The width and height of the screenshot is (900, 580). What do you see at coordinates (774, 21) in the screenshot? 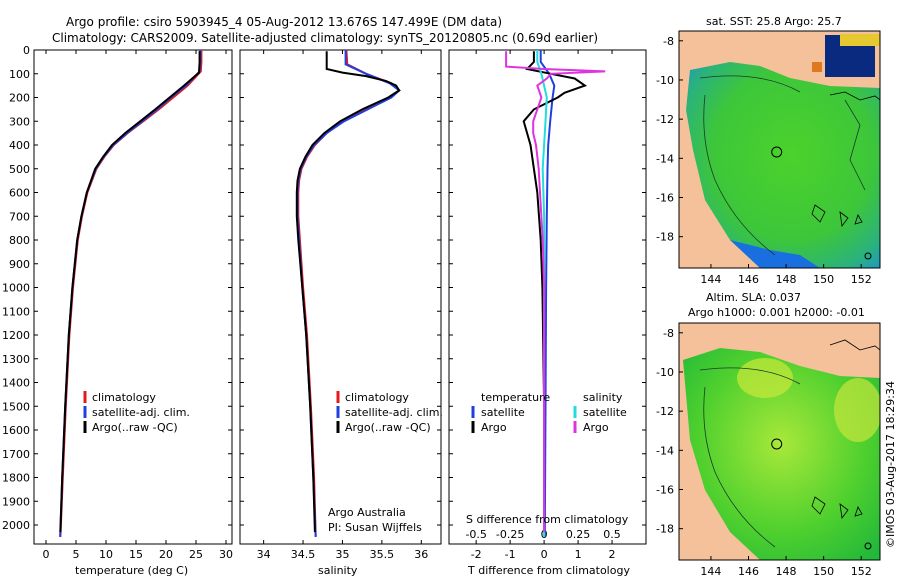
I see `sst-map-title: sat. SST: 25.8 Argo: 25.7` at bounding box center [774, 21].